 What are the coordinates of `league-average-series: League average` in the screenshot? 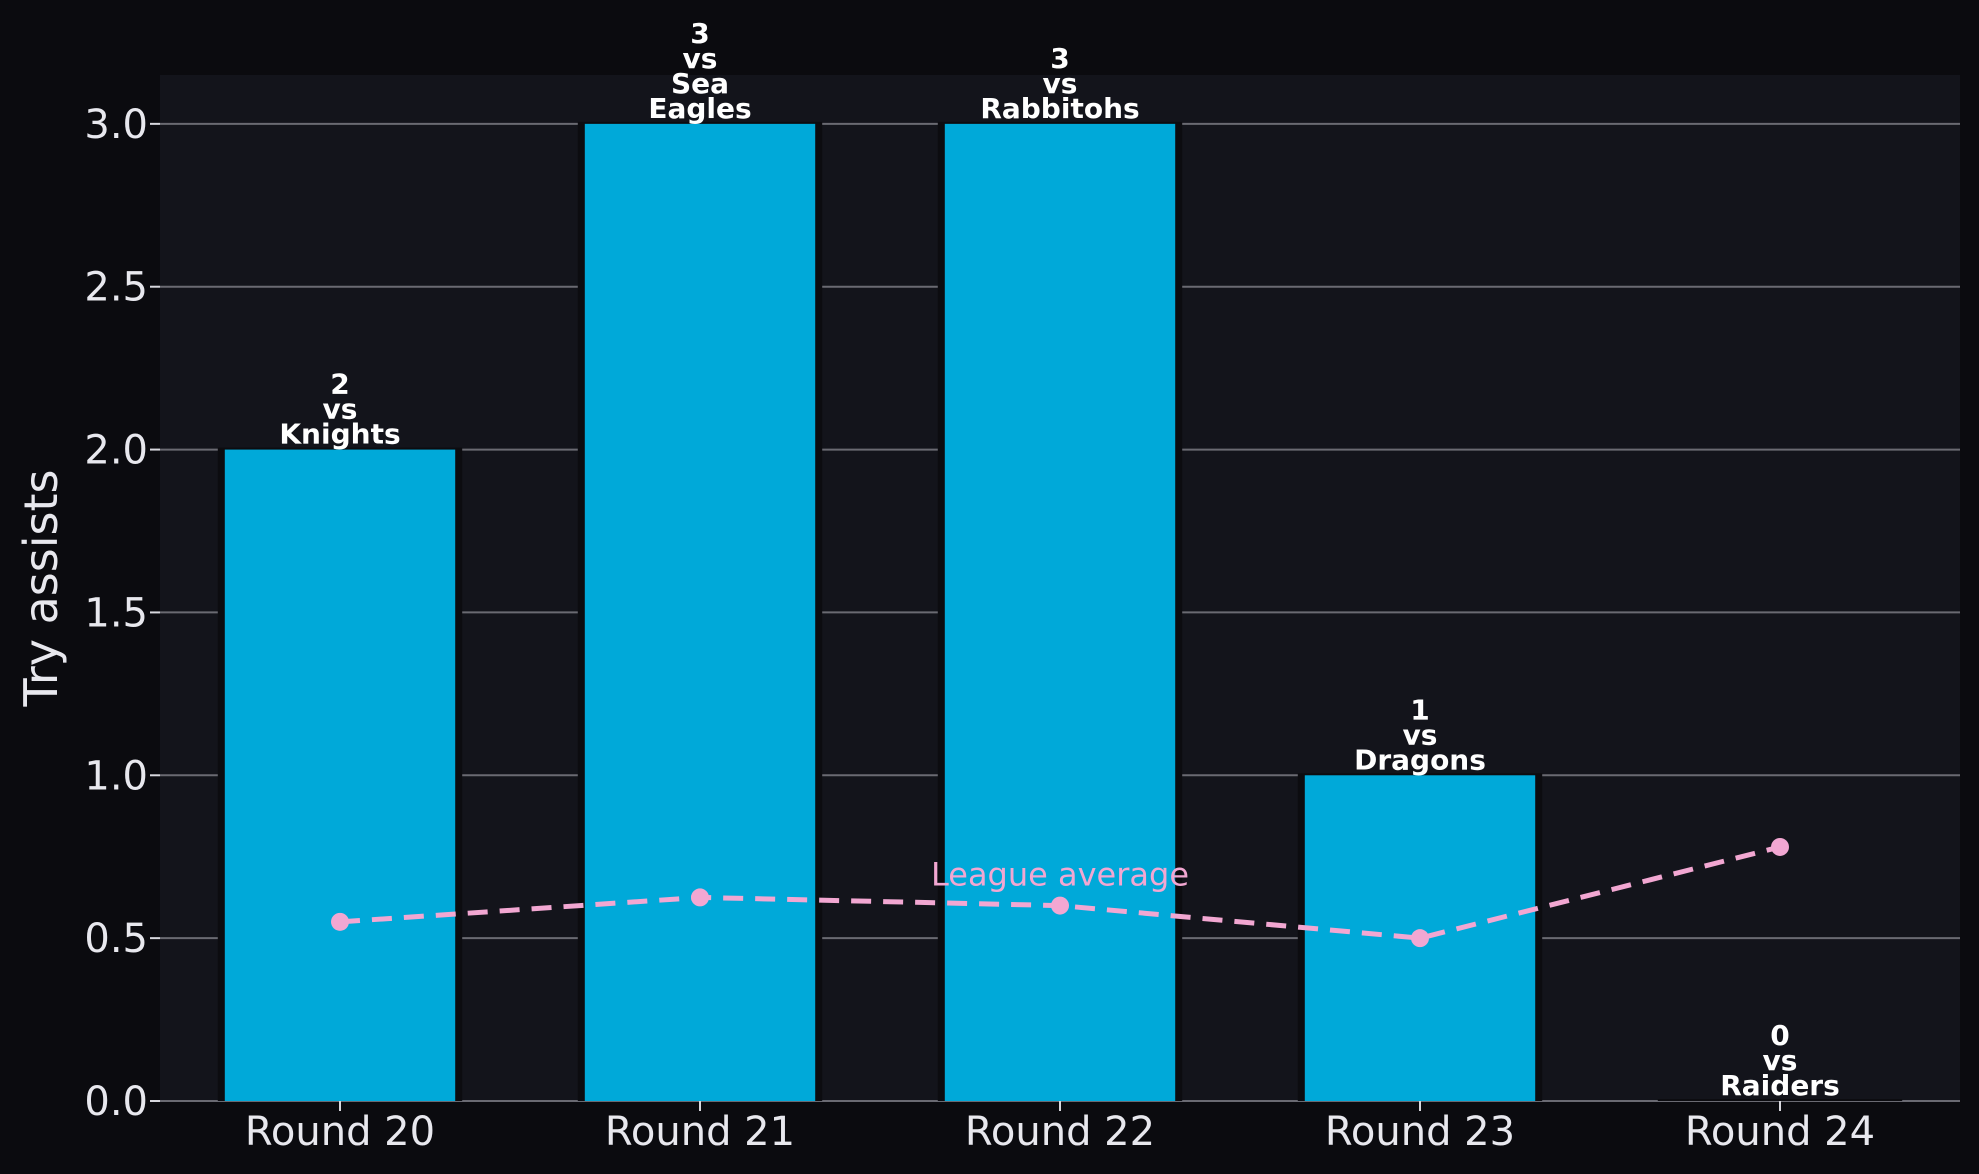 It's located at (1060, 892).